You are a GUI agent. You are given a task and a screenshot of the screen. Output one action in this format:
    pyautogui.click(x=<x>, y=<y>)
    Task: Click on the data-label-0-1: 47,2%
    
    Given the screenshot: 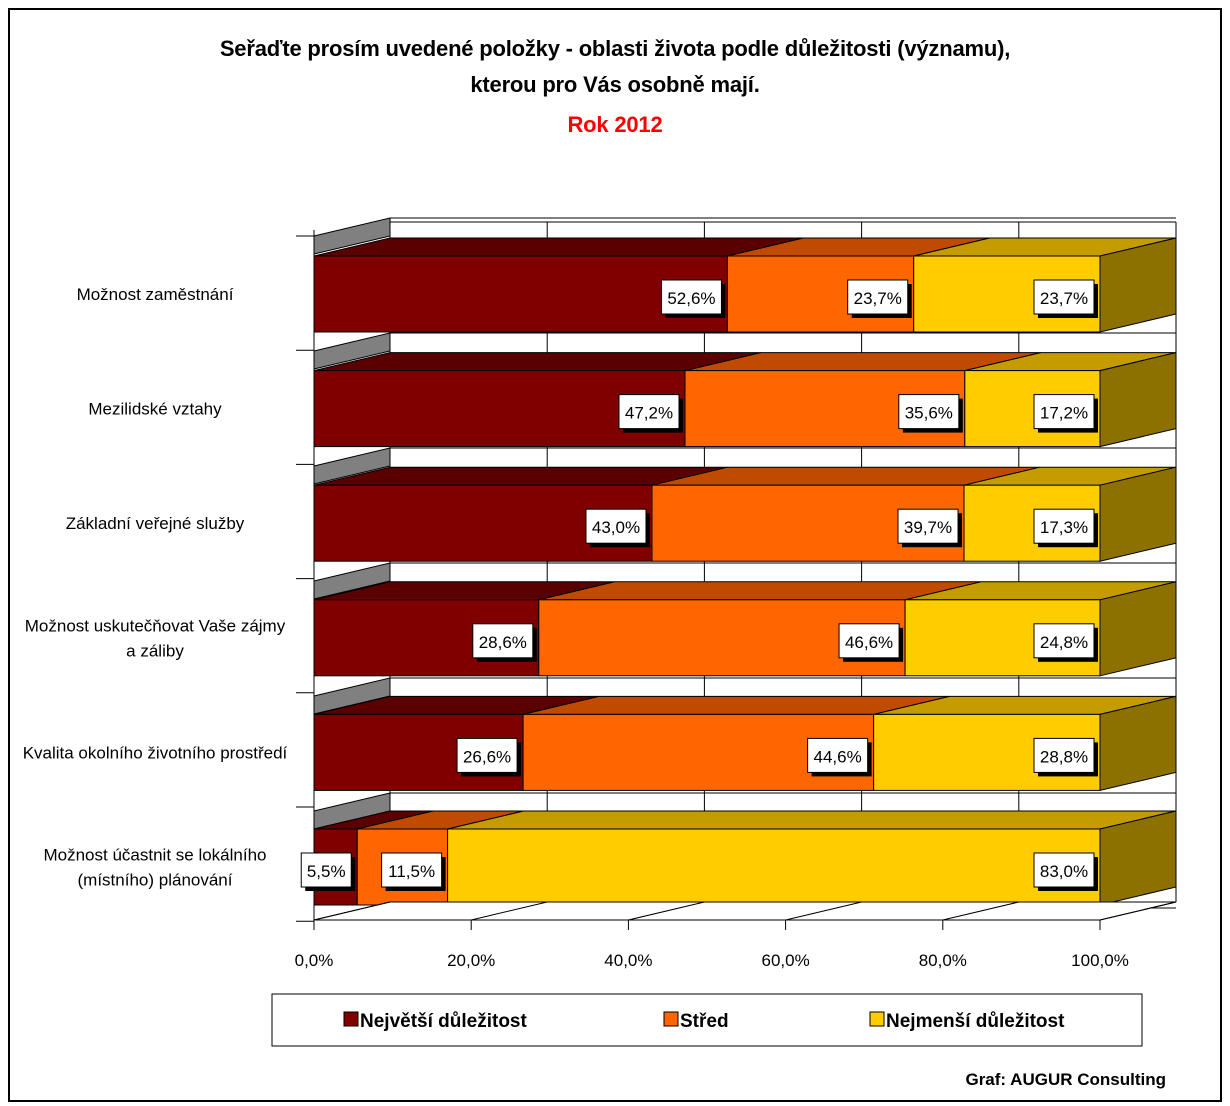 What is the action you would take?
    pyautogui.click(x=649, y=413)
    